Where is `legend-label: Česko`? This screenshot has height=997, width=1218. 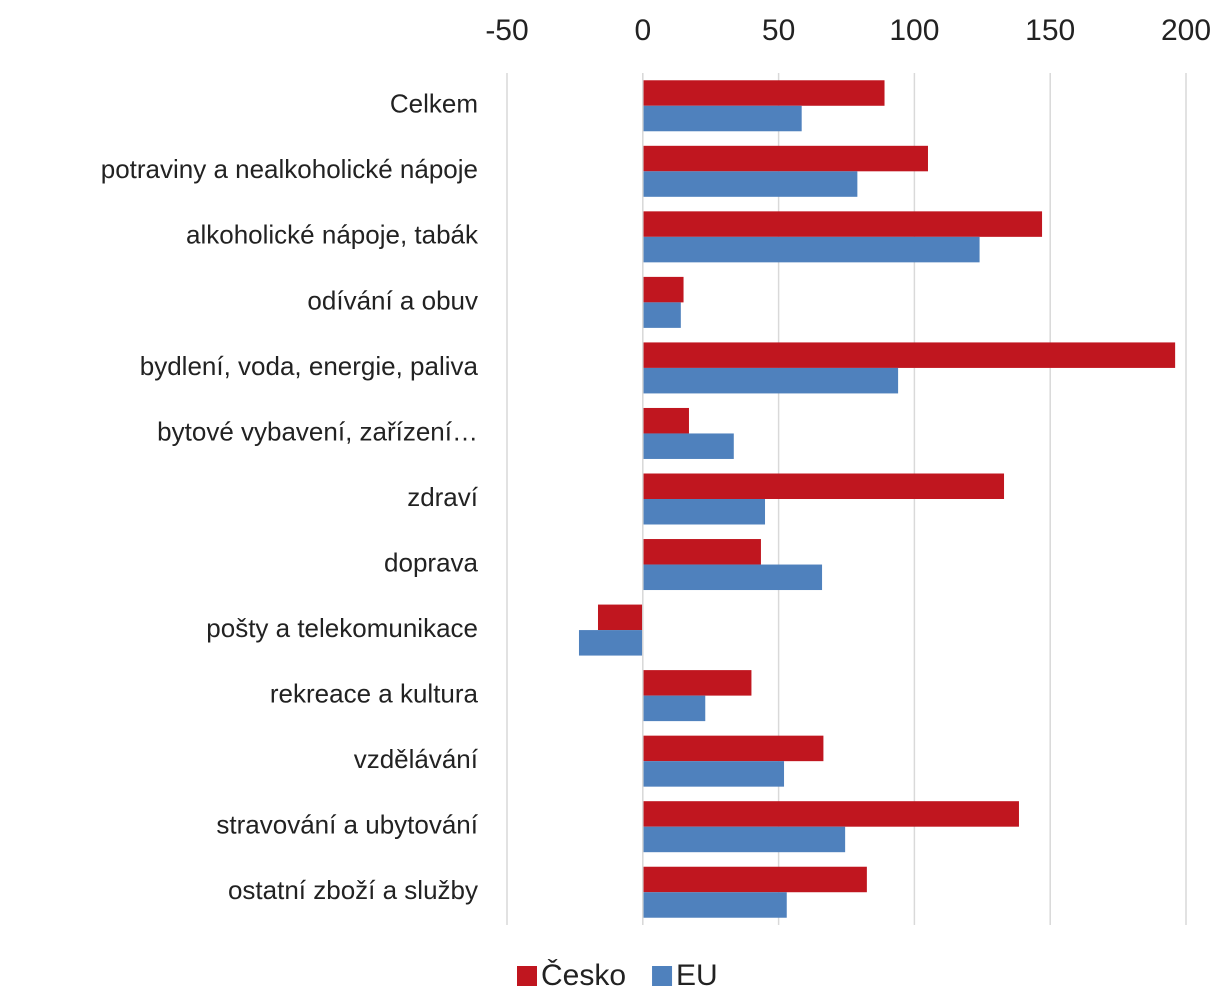
legend-label: Česko is located at coordinates (583, 975).